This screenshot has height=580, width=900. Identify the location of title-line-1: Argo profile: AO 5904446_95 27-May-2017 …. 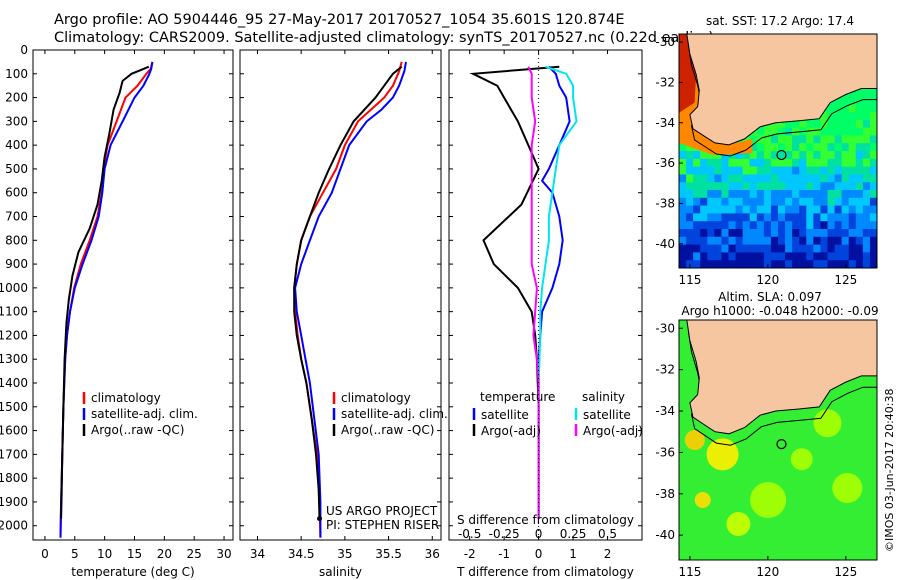
(339, 20).